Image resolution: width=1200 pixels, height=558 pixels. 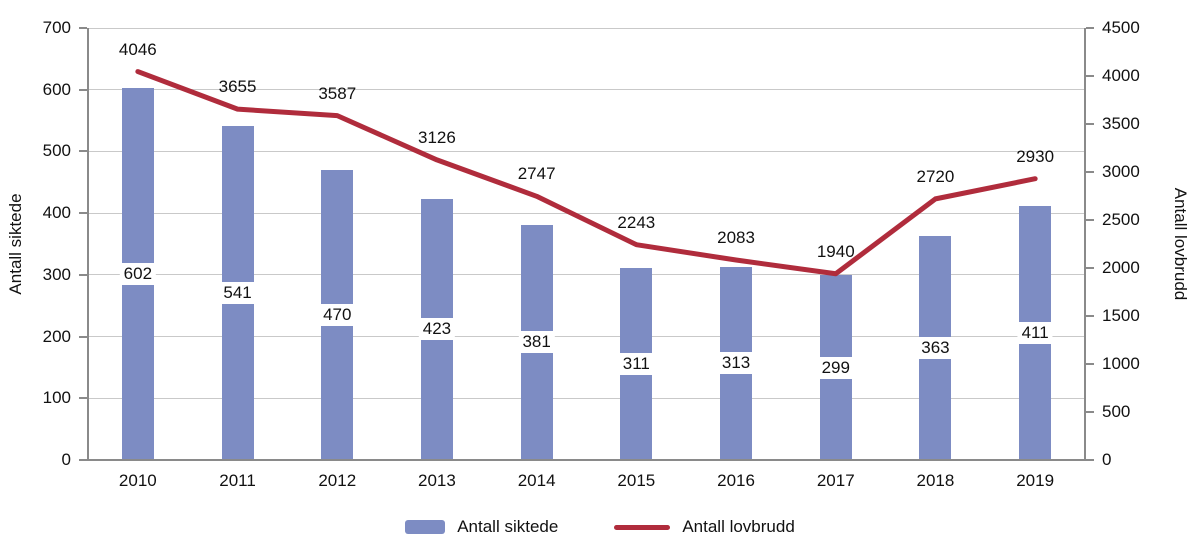 I want to click on line-value-label: 2747, so click(x=536, y=174).